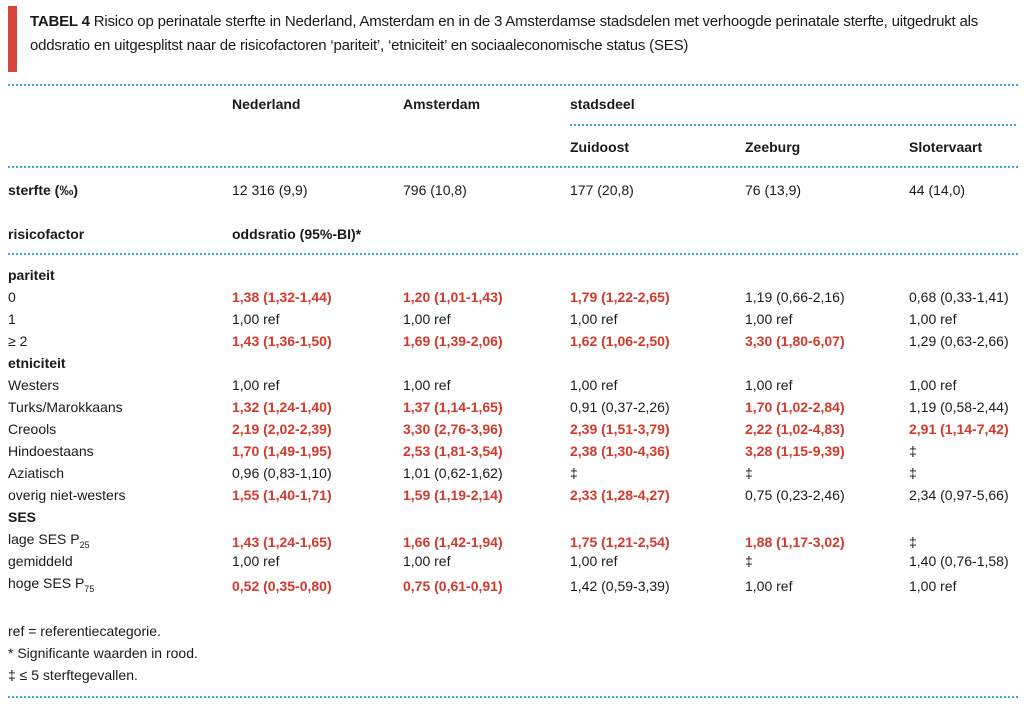 The height and width of the screenshot is (704, 1024). What do you see at coordinates (442, 104) in the screenshot?
I see `col-header-amsterdam: Amsterdam` at bounding box center [442, 104].